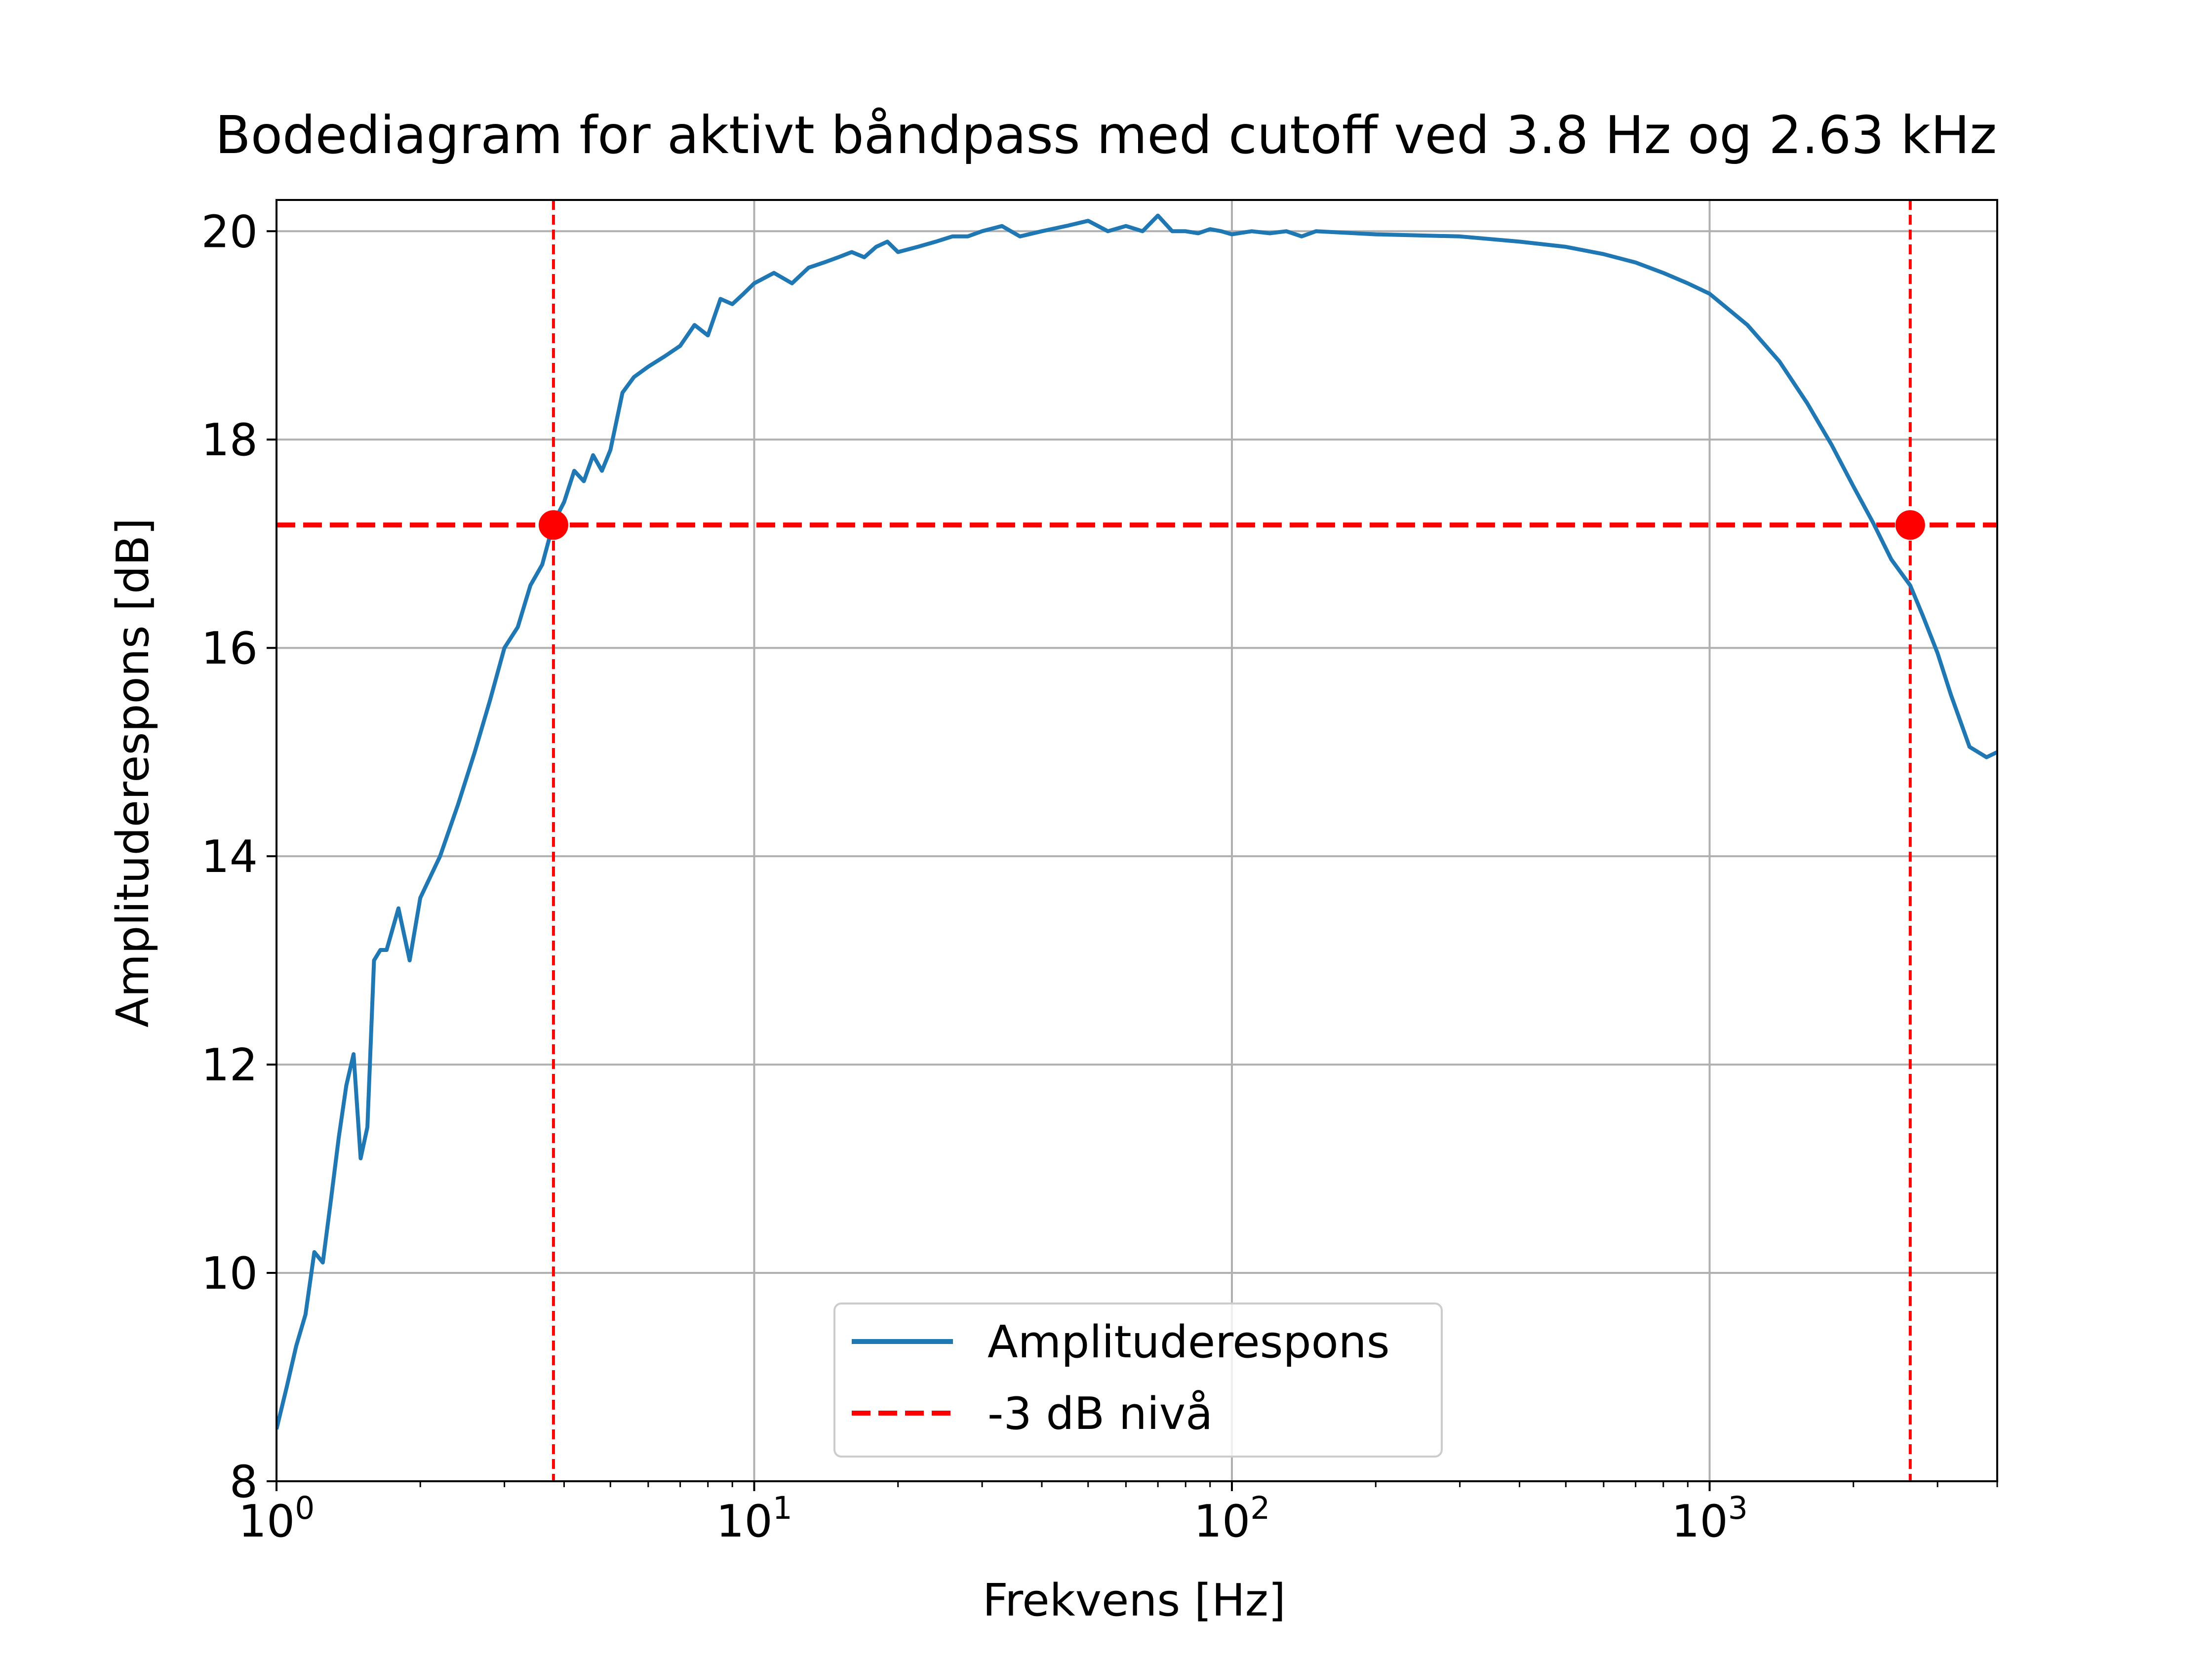 This screenshot has height=1659, width=2212. I want to click on x-tick-label: 10², so click(1232, 1519).